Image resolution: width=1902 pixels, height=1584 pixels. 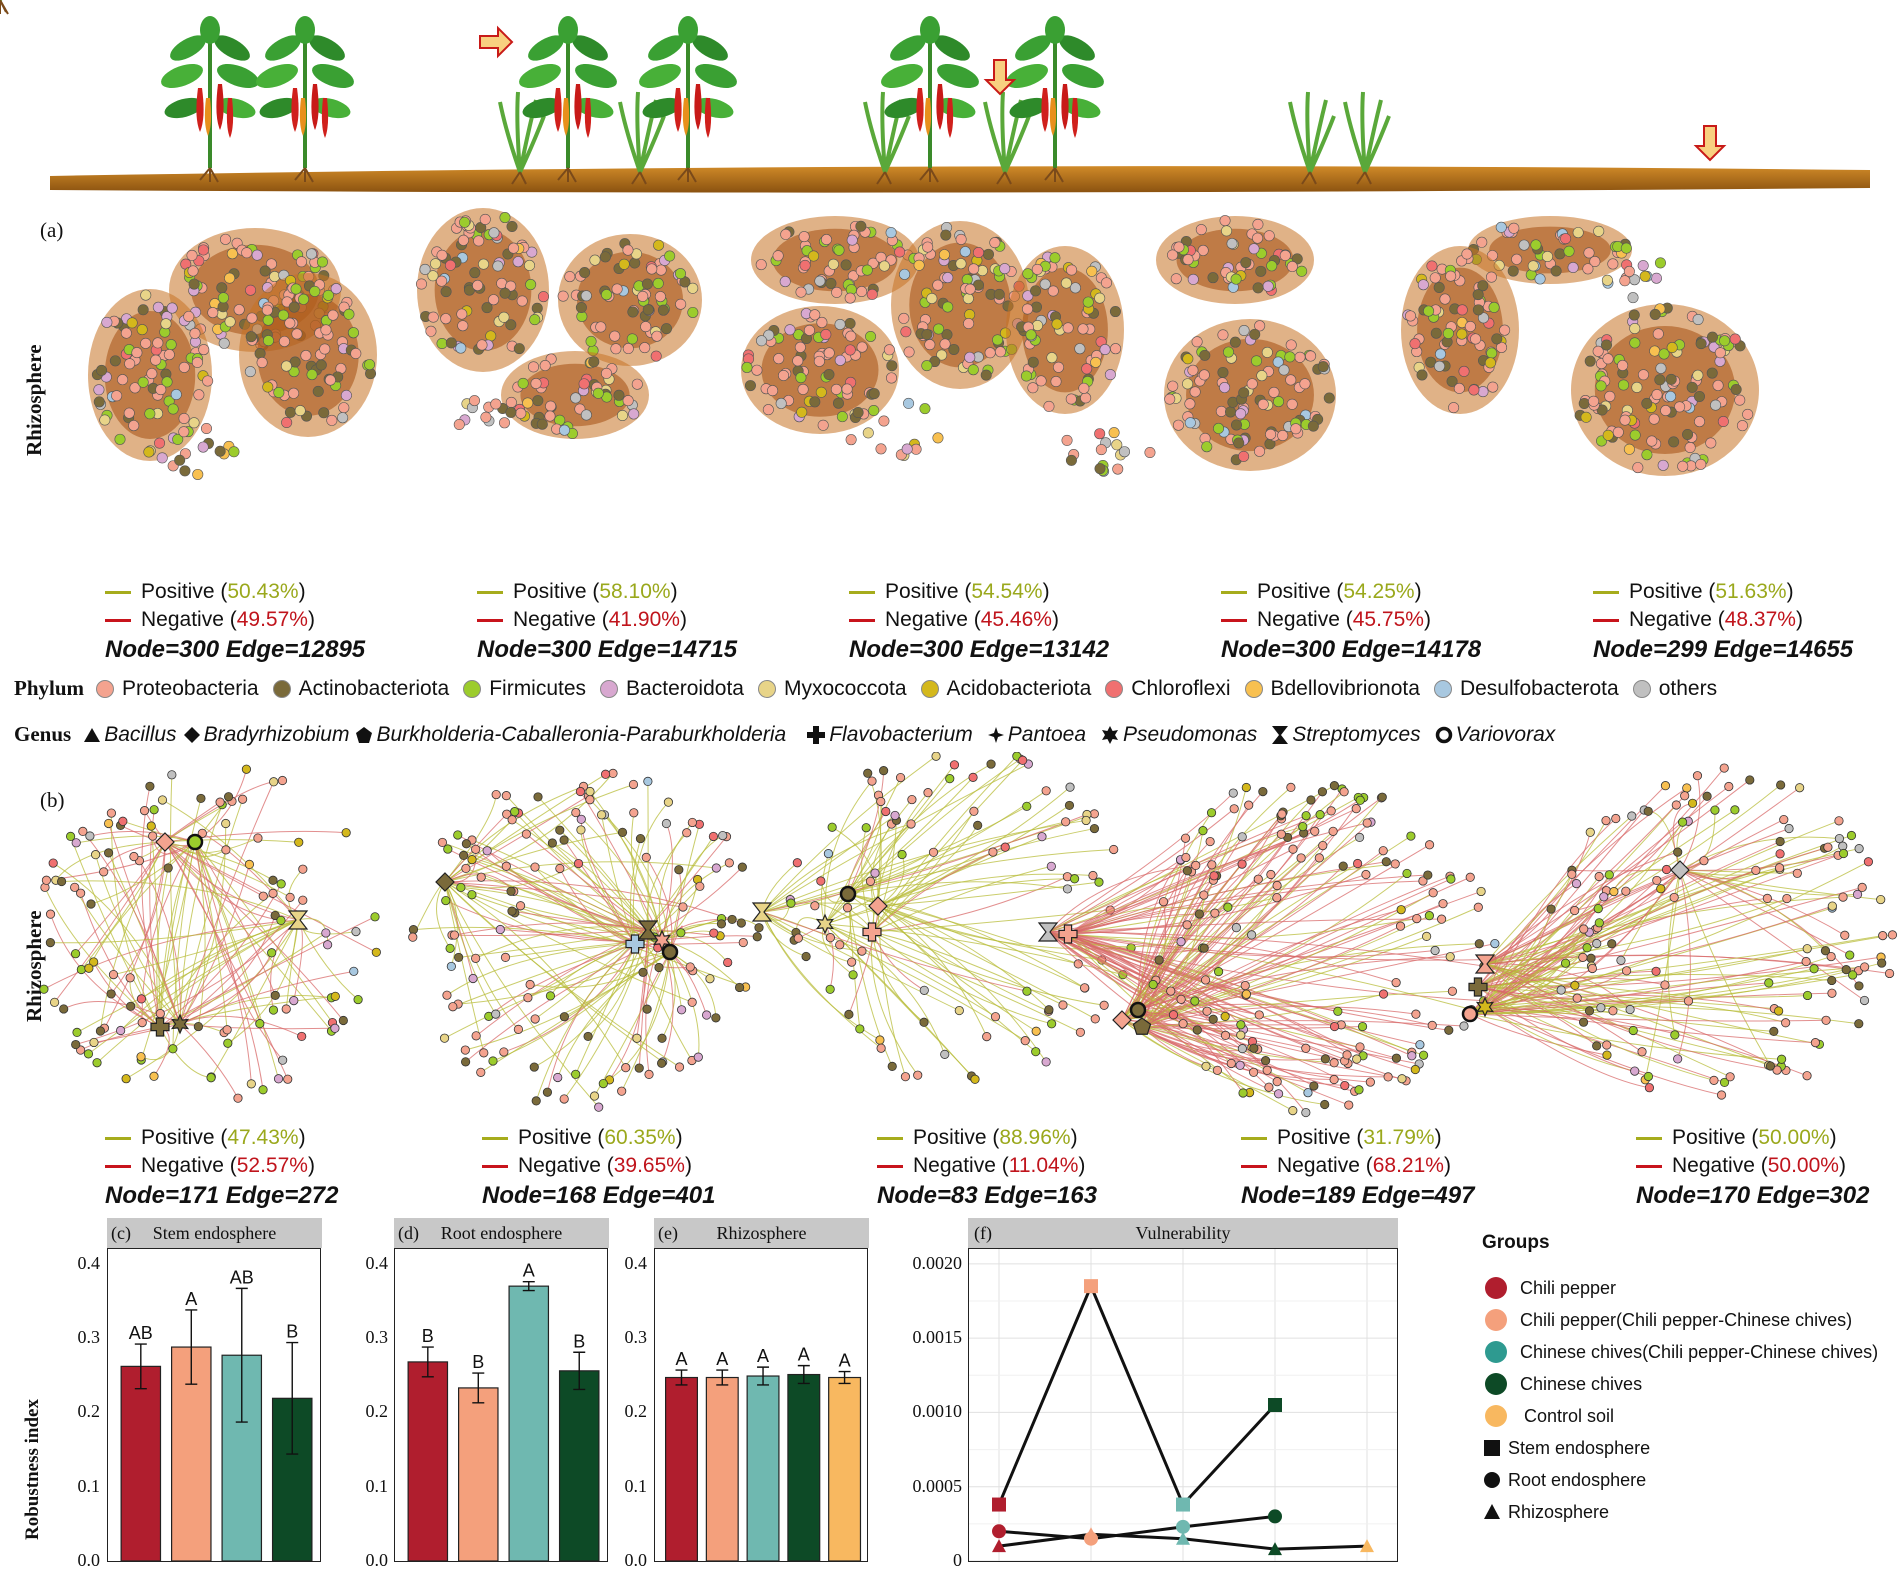 What do you see at coordinates (636, 1560) in the screenshot?
I see `y-tick-label: 0.0` at bounding box center [636, 1560].